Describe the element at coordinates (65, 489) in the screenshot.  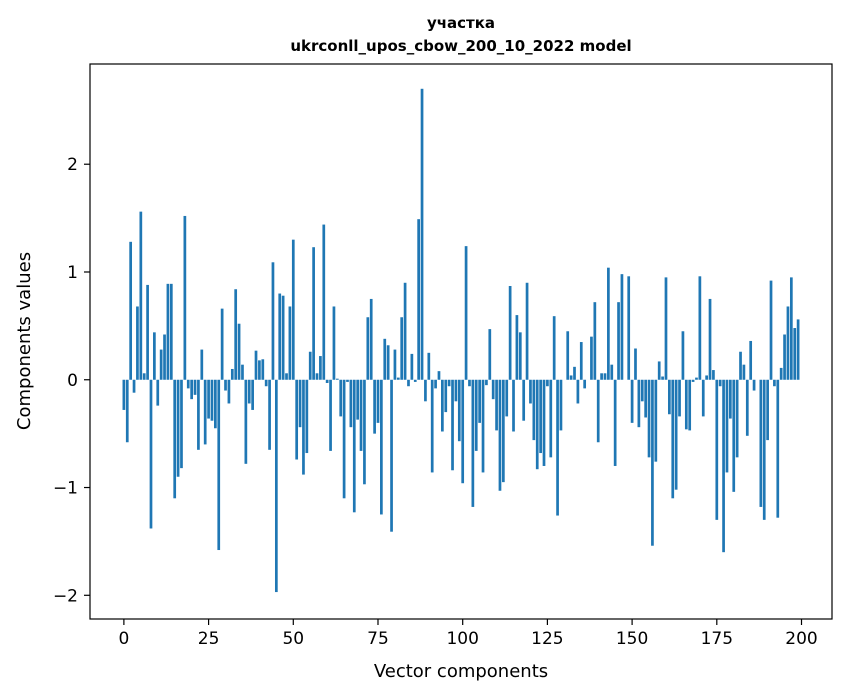
I see `y-tick-label: −1` at that location.